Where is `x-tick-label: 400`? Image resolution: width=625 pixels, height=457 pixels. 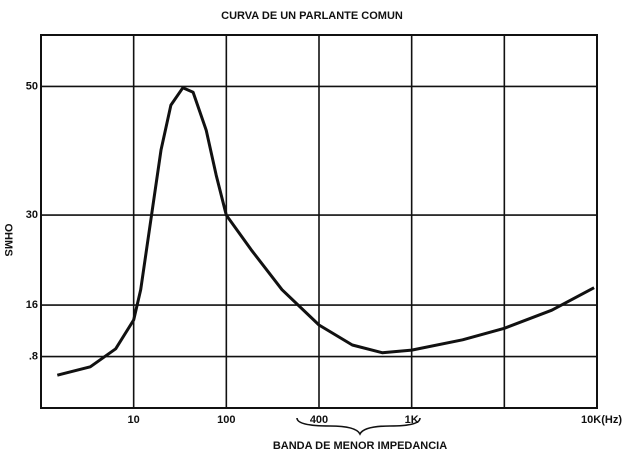
x-tick-label: 400 is located at coordinates (319, 420).